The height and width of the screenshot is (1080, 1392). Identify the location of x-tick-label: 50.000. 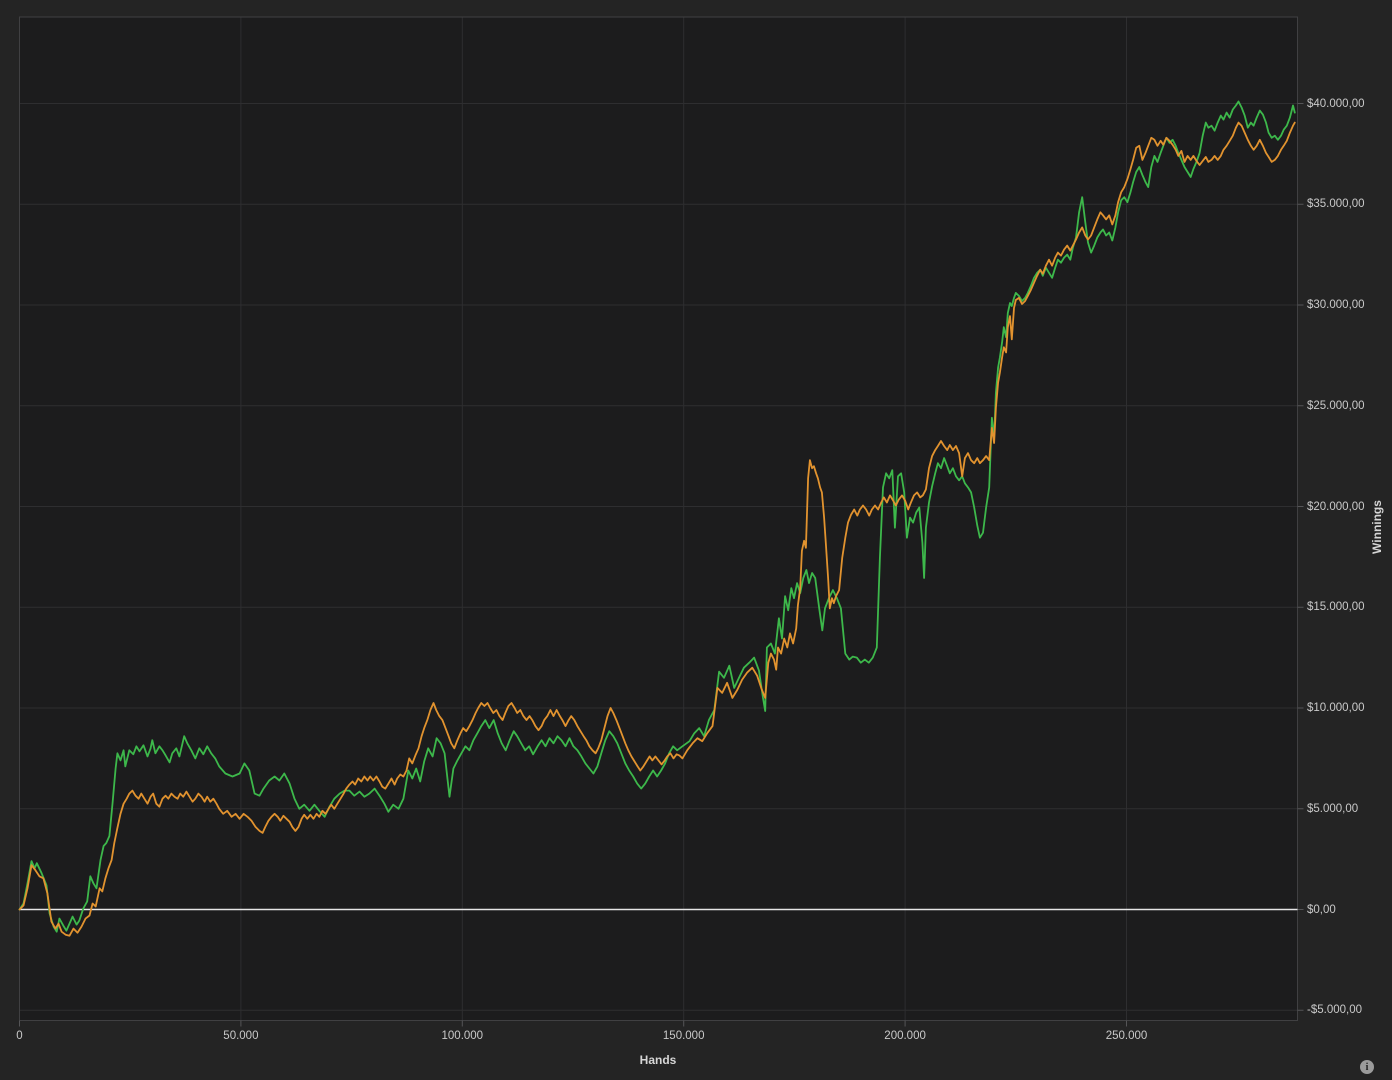
(241, 1036).